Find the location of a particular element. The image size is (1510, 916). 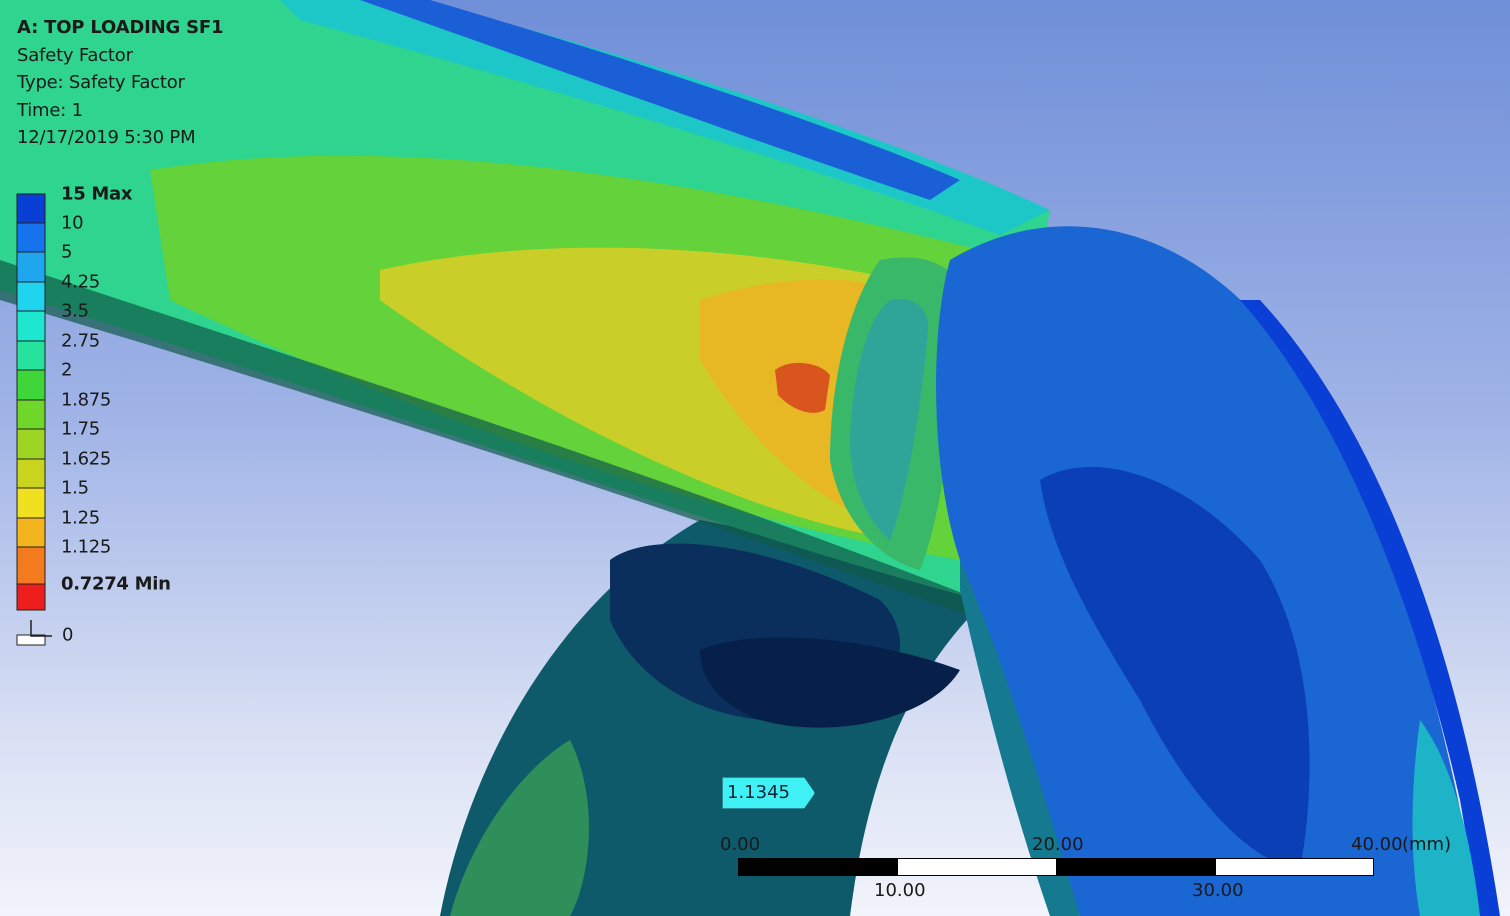

legend-label-12: 1.125 is located at coordinates (86, 547).